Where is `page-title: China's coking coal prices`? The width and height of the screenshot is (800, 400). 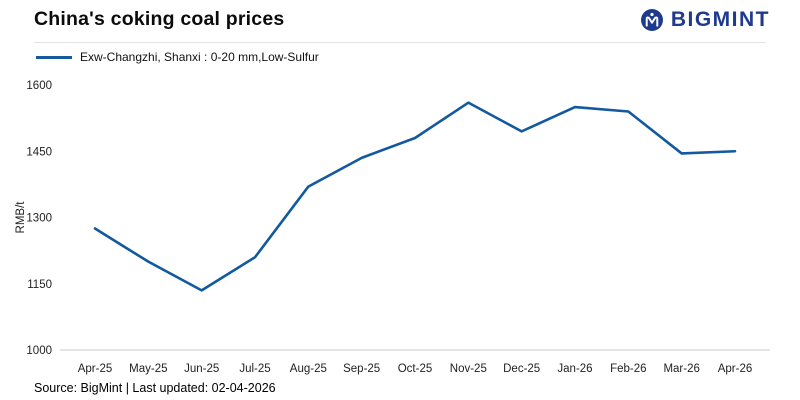
page-title: China's coking coal prices is located at coordinates (159, 19).